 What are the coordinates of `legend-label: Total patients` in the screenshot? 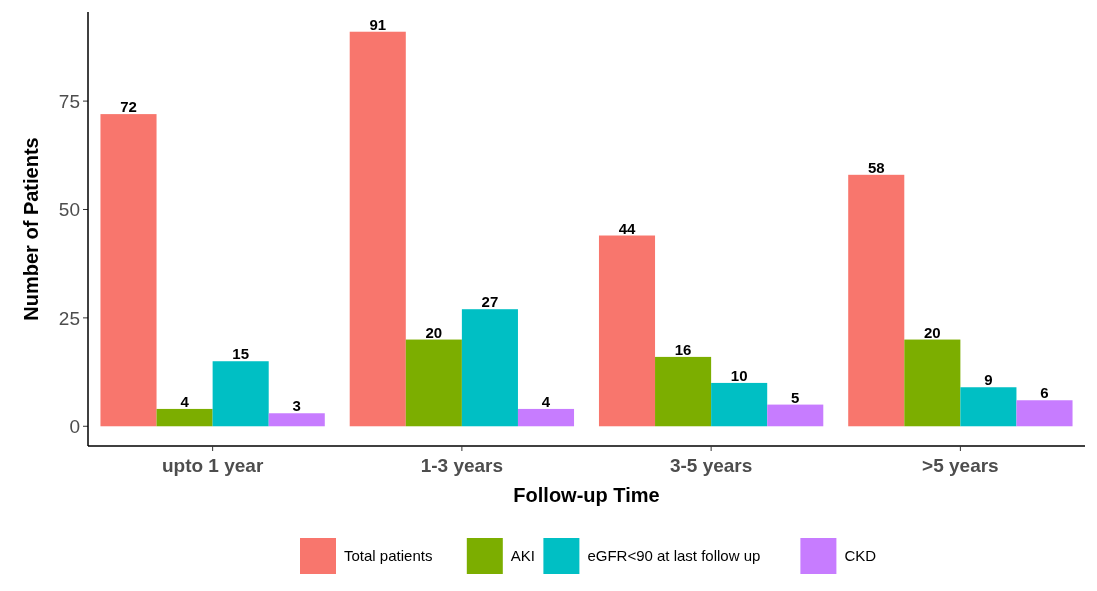 It's located at (388, 556).